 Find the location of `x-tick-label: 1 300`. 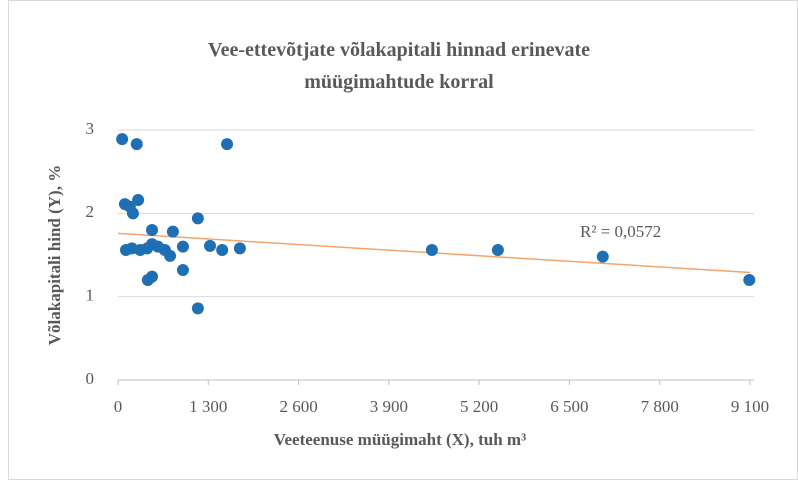

x-tick-label: 1 300 is located at coordinates (208, 406).